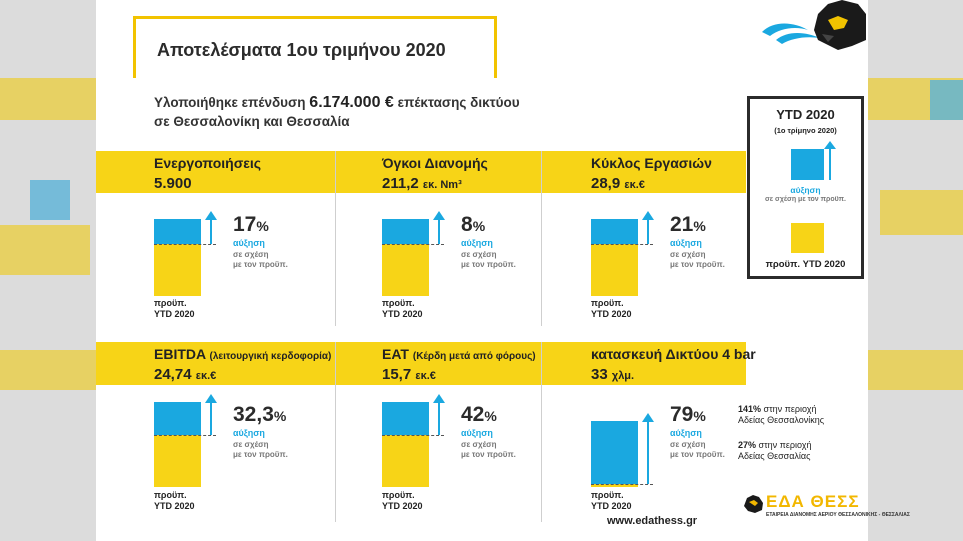  Describe the element at coordinates (805, 264) in the screenshot. I see `legend-budget-label: προϋπ. YTD 2020` at that location.